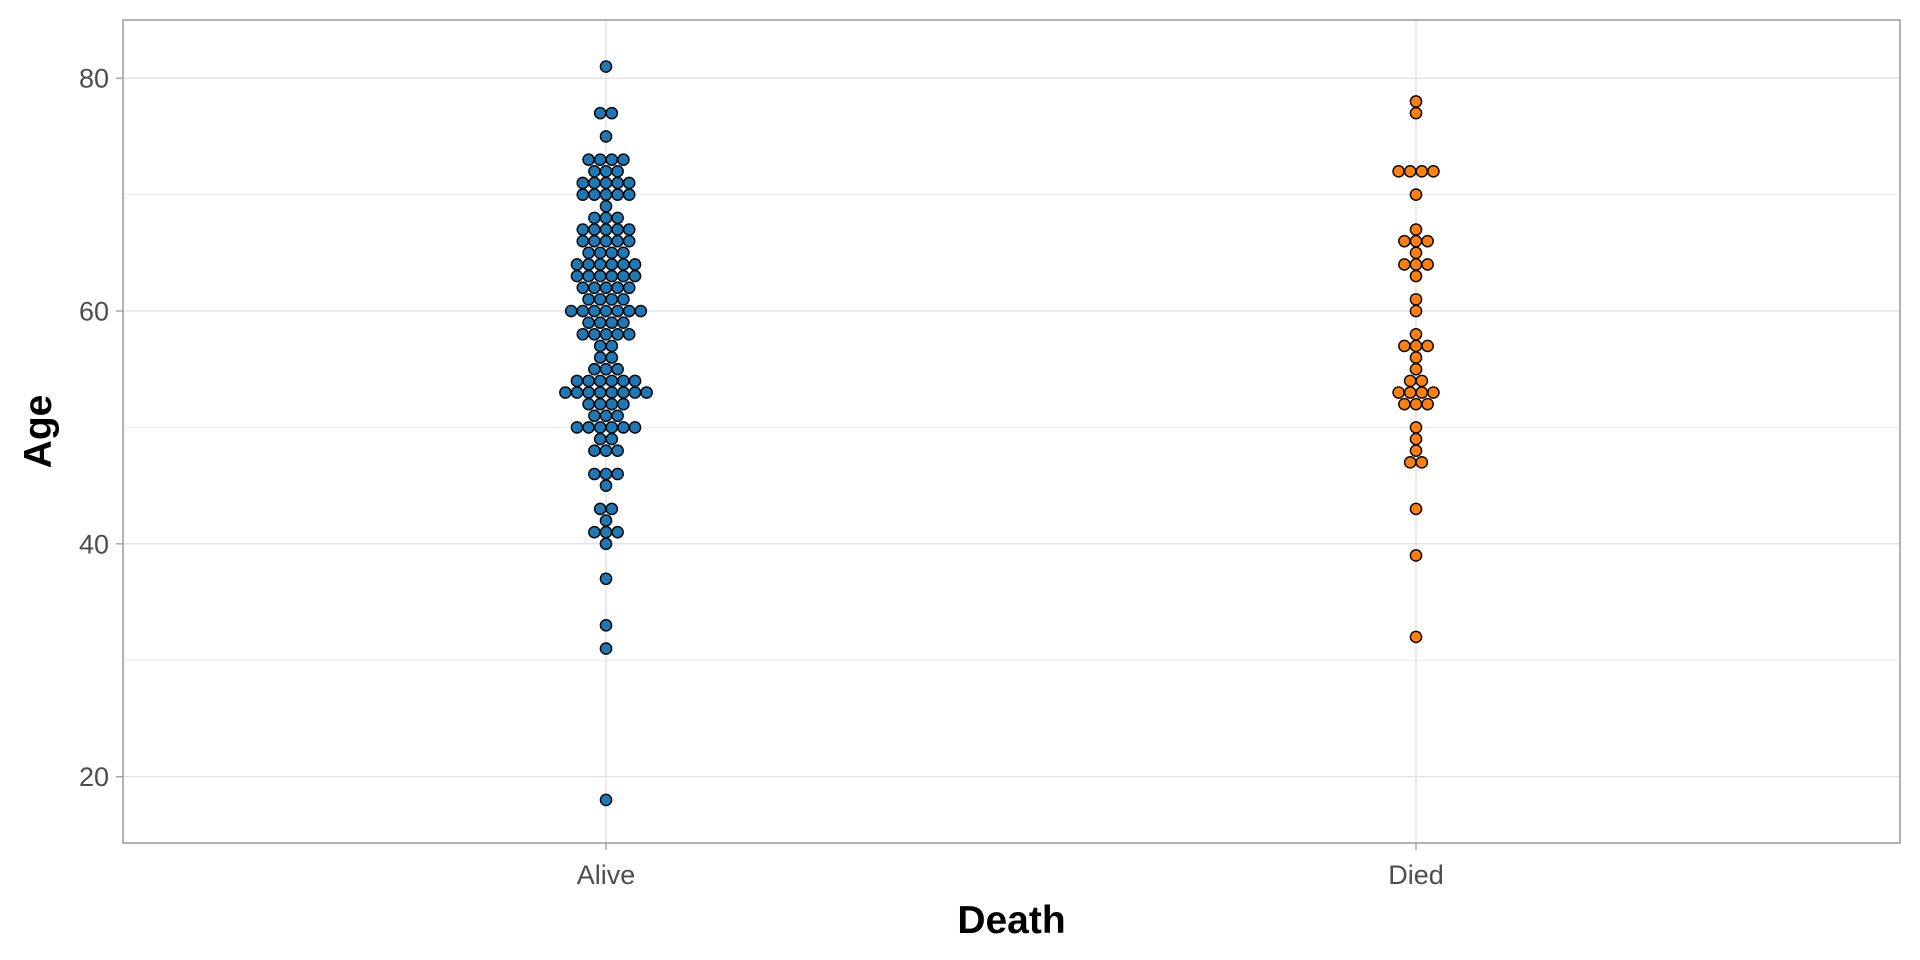 Image resolution: width=1920 pixels, height=960 pixels. What do you see at coordinates (38, 432) in the screenshot?
I see `y-axis-title: Age` at bounding box center [38, 432].